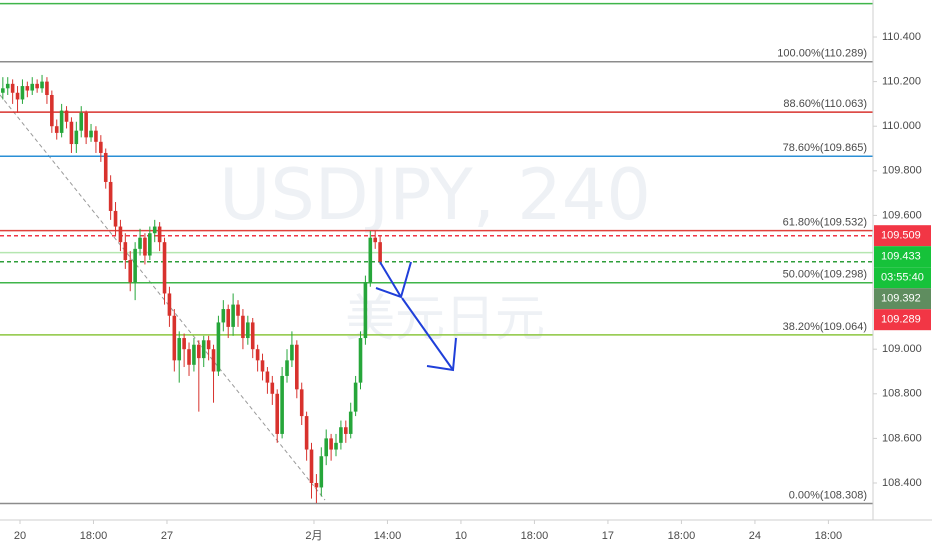  Describe the element at coordinates (902, 171) in the screenshot. I see `y-tick-label: 109.800` at that location.